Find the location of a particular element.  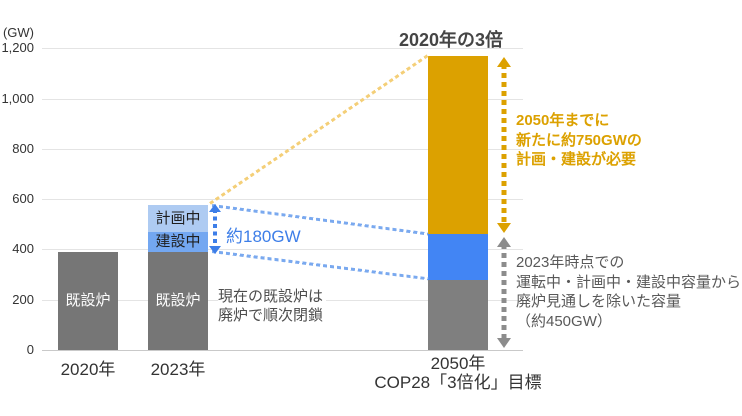

remaining-capacity-note-line3: 廃炉見通しを除いた容量 is located at coordinates (599, 301).